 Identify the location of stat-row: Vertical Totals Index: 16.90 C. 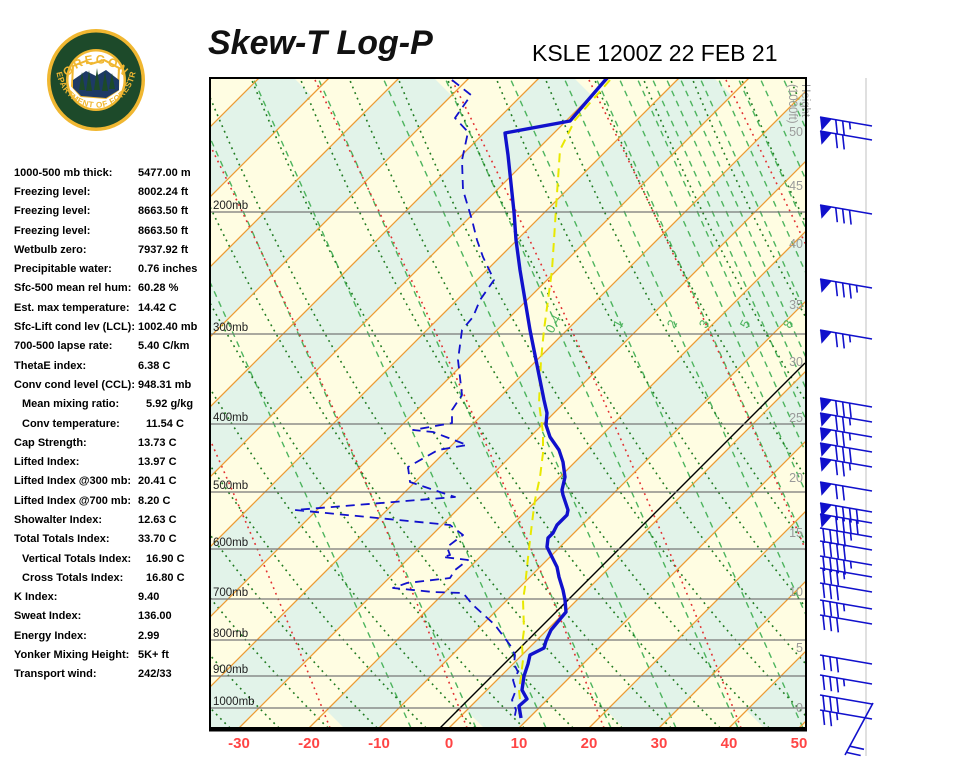
(112, 558).